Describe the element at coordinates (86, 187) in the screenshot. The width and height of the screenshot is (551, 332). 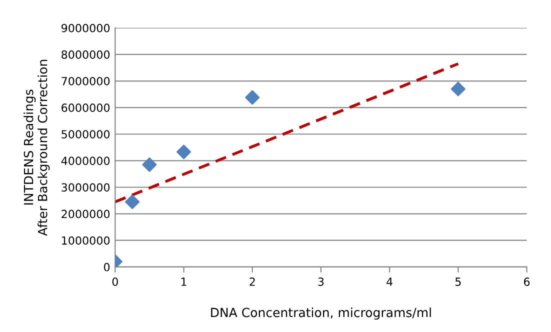
I see `y-tick-label: 3000000` at that location.